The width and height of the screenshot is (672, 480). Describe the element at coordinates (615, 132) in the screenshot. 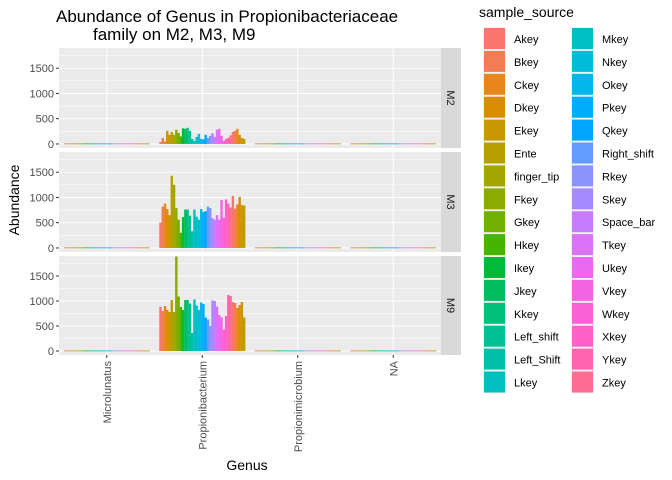

I see `legend-label: Qkey` at that location.